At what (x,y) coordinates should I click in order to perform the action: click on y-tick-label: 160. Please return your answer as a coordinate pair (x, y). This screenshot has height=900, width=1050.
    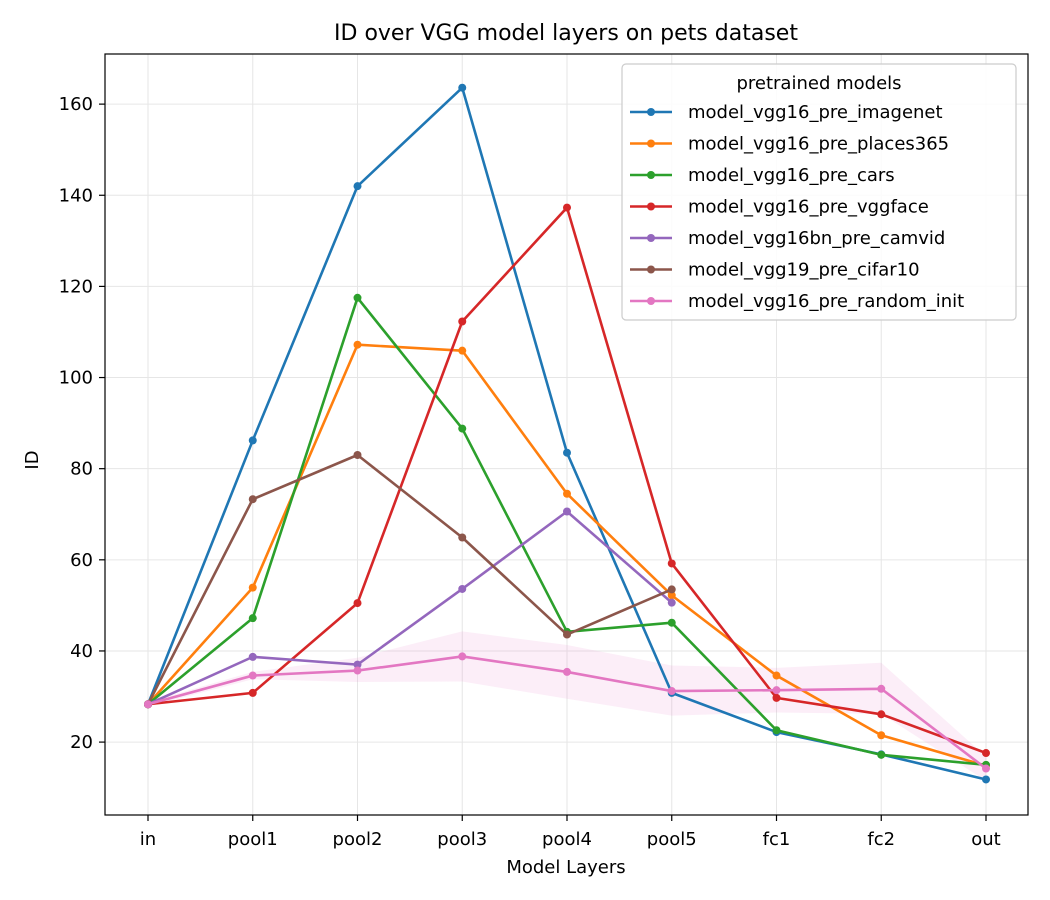
    Looking at the image, I should click on (76, 104).